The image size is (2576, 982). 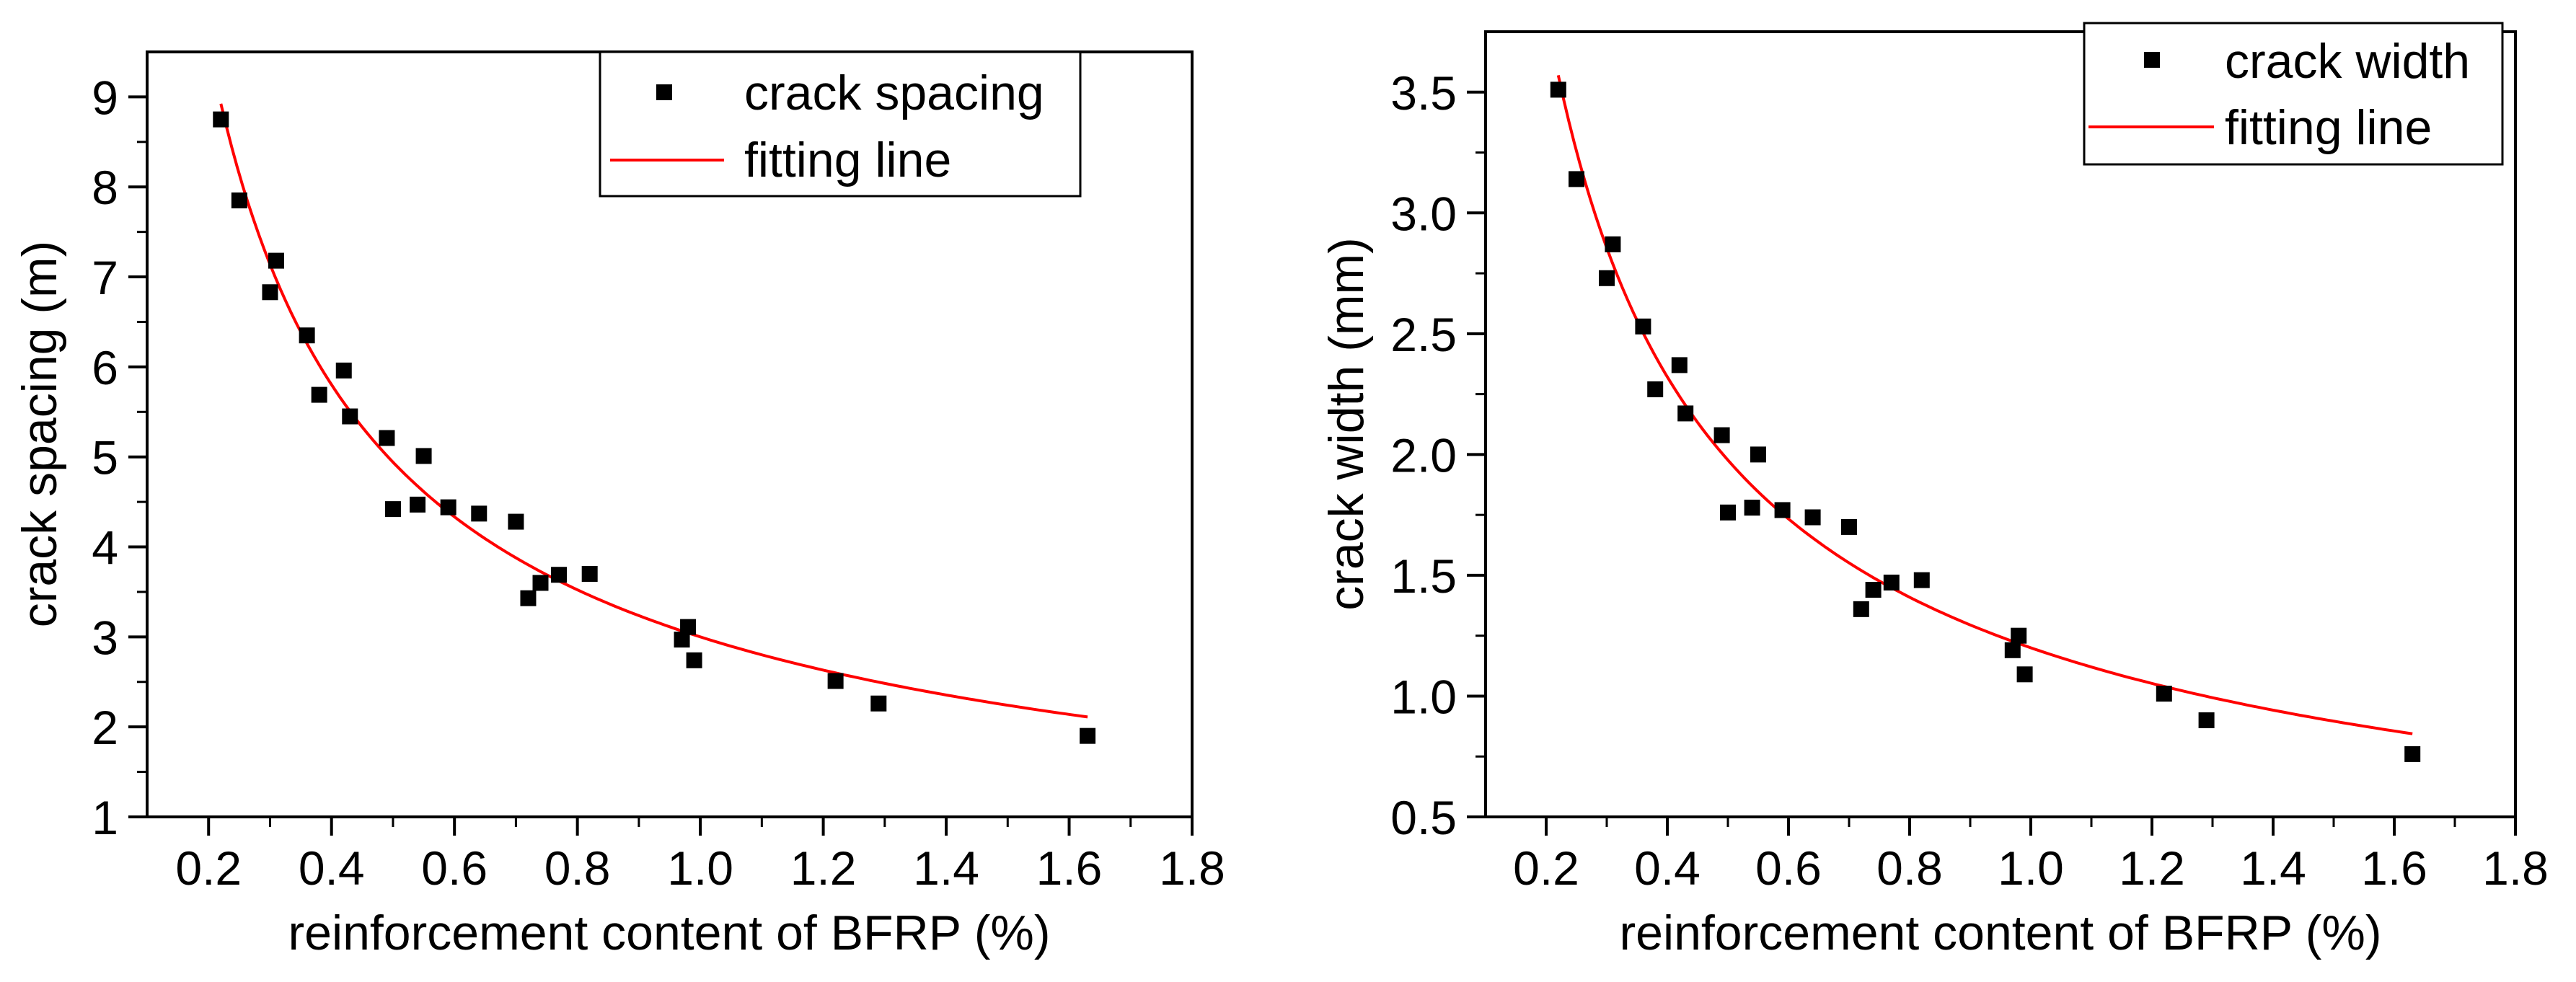 I want to click on y-tick-label: 3.0, so click(x=1423, y=213).